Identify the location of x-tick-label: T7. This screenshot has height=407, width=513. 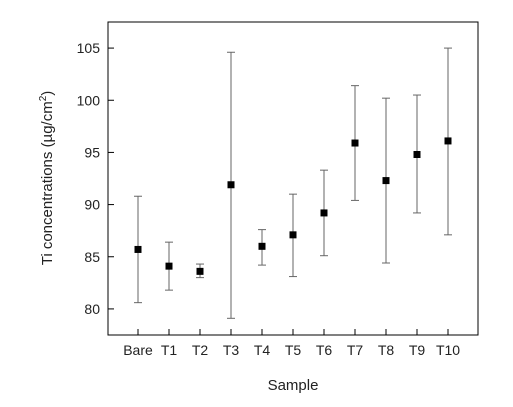
(355, 350).